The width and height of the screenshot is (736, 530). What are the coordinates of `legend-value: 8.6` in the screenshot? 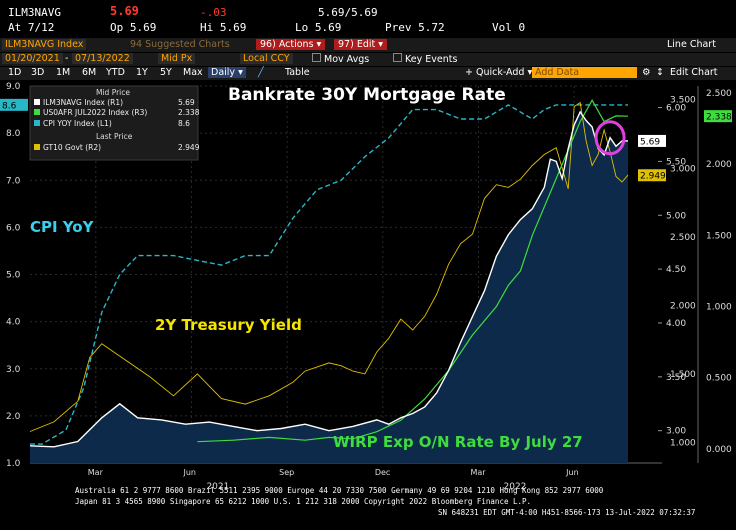 It's located at (184, 123).